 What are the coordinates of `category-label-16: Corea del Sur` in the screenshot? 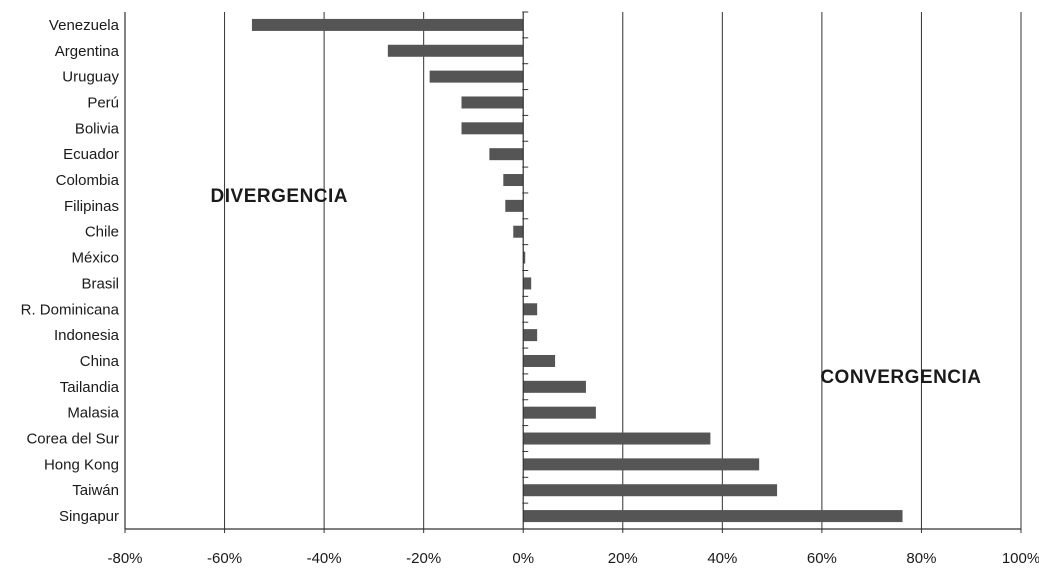 It's located at (72, 439).